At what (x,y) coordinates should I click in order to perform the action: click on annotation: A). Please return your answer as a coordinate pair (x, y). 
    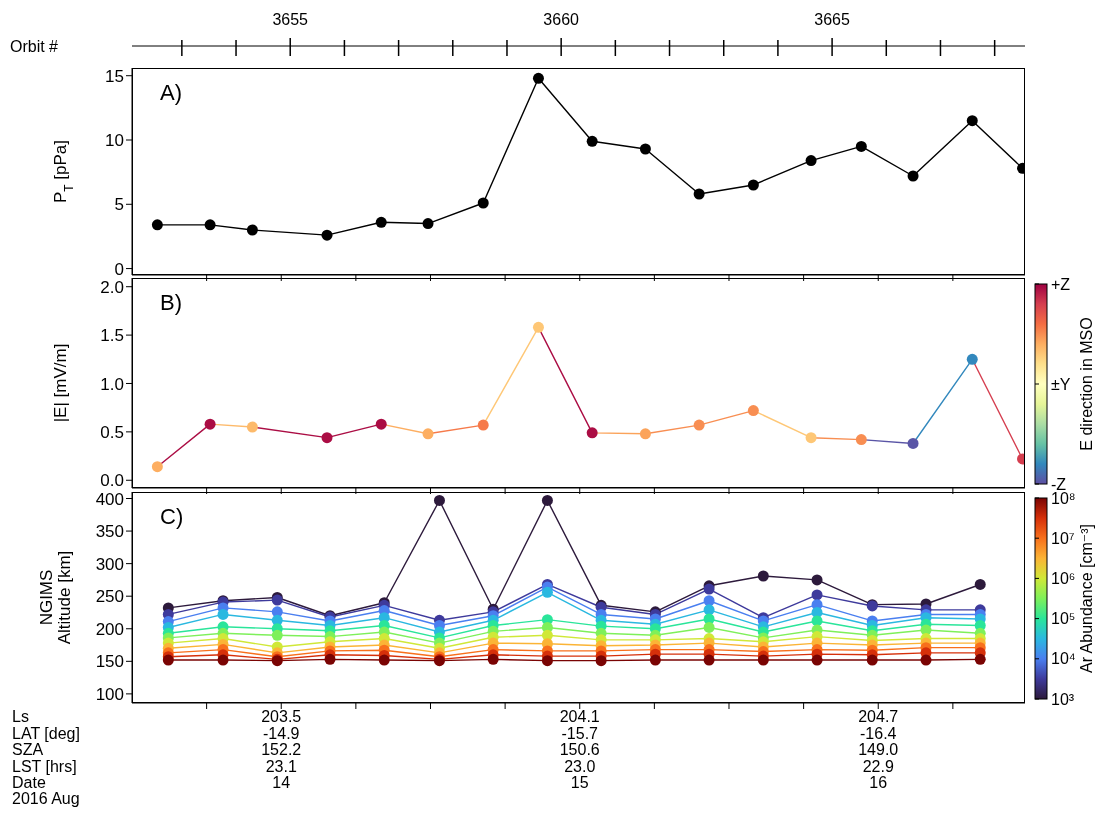
    Looking at the image, I should click on (171, 92).